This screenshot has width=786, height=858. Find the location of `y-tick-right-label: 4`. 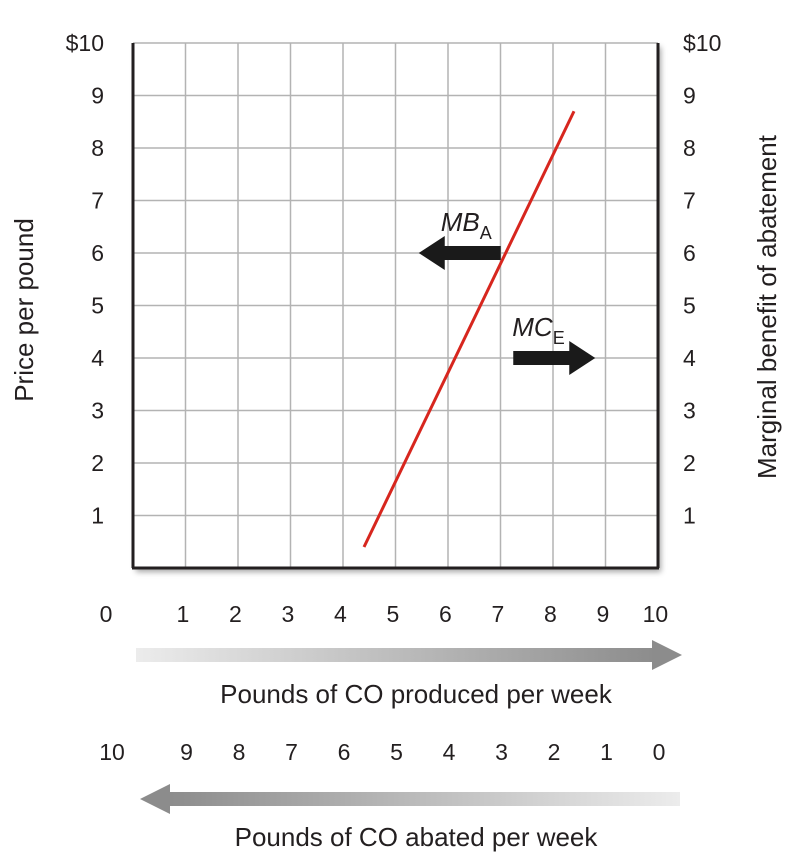

y-tick-right-label: 4 is located at coordinates (689, 358).